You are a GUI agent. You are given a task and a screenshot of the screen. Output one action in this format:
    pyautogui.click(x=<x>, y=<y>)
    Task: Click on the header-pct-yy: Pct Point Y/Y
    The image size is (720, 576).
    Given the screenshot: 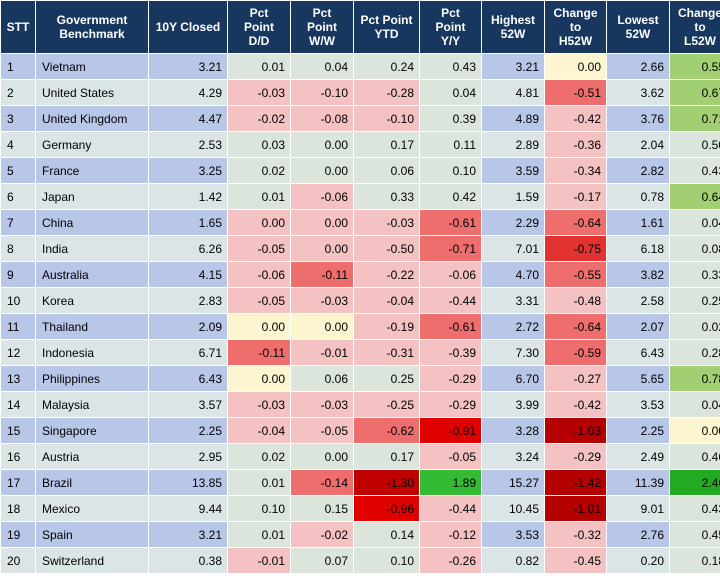 What is the action you would take?
    pyautogui.click(x=450, y=27)
    